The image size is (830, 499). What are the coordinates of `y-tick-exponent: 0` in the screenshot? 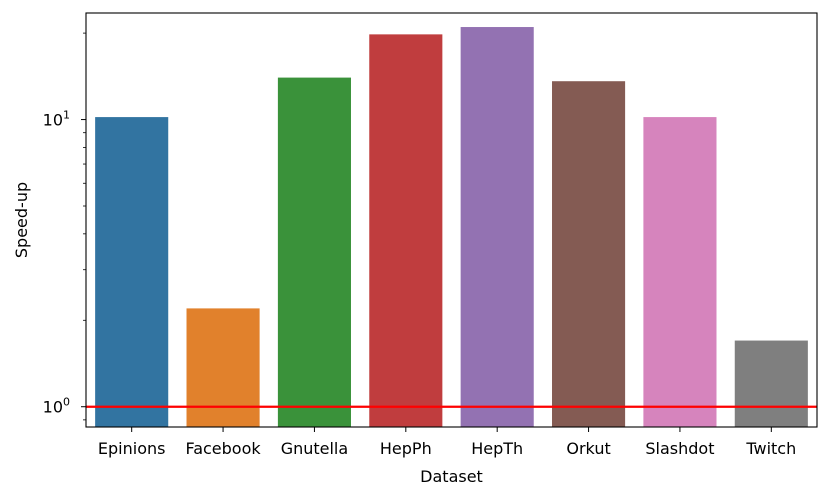 It's located at (66, 402).